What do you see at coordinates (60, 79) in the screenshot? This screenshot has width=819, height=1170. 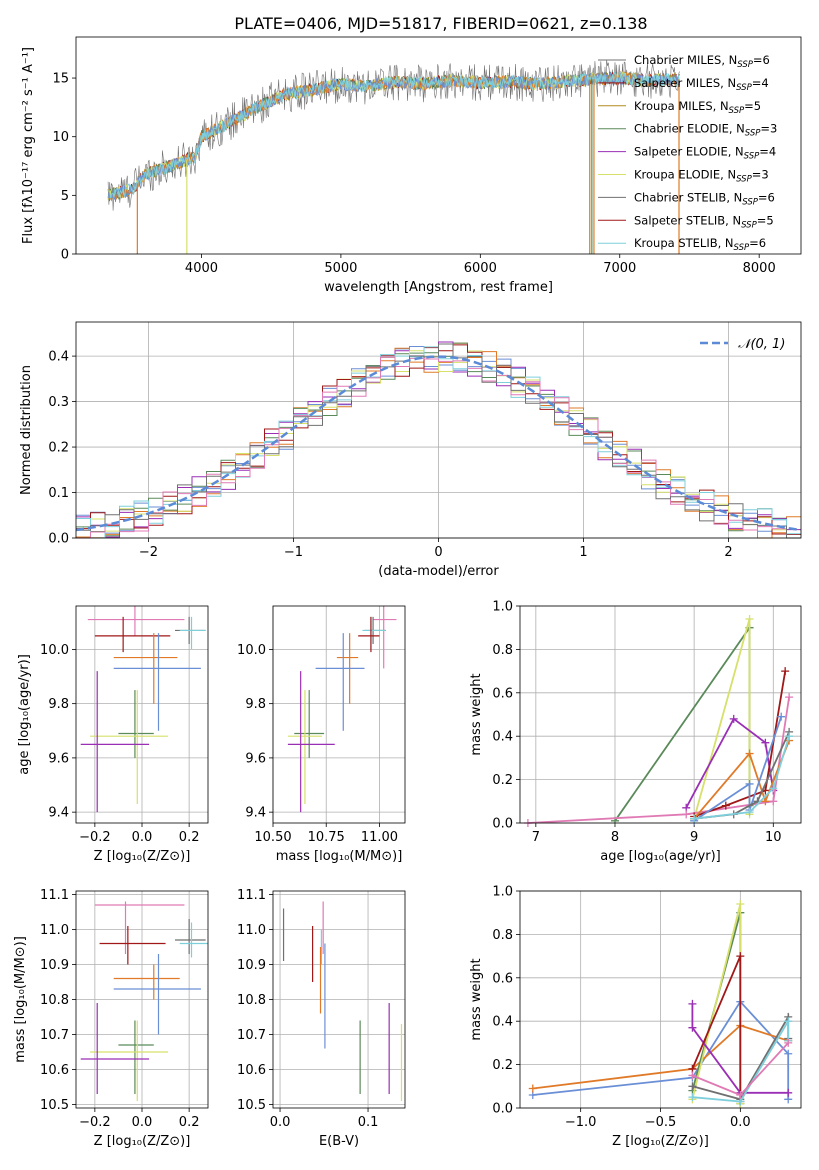 I see `y-tick-label: 15` at bounding box center [60, 79].